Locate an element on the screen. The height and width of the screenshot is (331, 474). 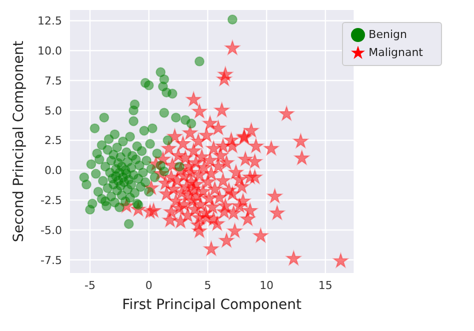
y-tick-label: -7.5 is located at coordinates (51, 260).